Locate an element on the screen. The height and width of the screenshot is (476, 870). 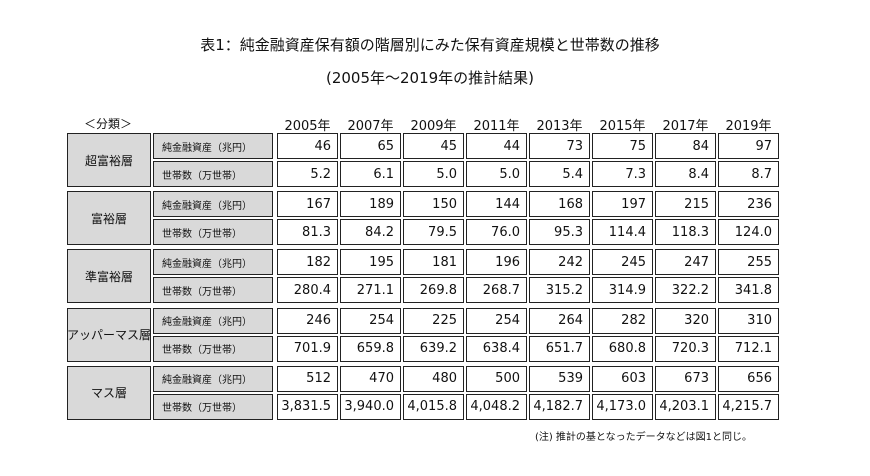
subtitle: (2005年～2019年の推計結果) is located at coordinates (430, 78).